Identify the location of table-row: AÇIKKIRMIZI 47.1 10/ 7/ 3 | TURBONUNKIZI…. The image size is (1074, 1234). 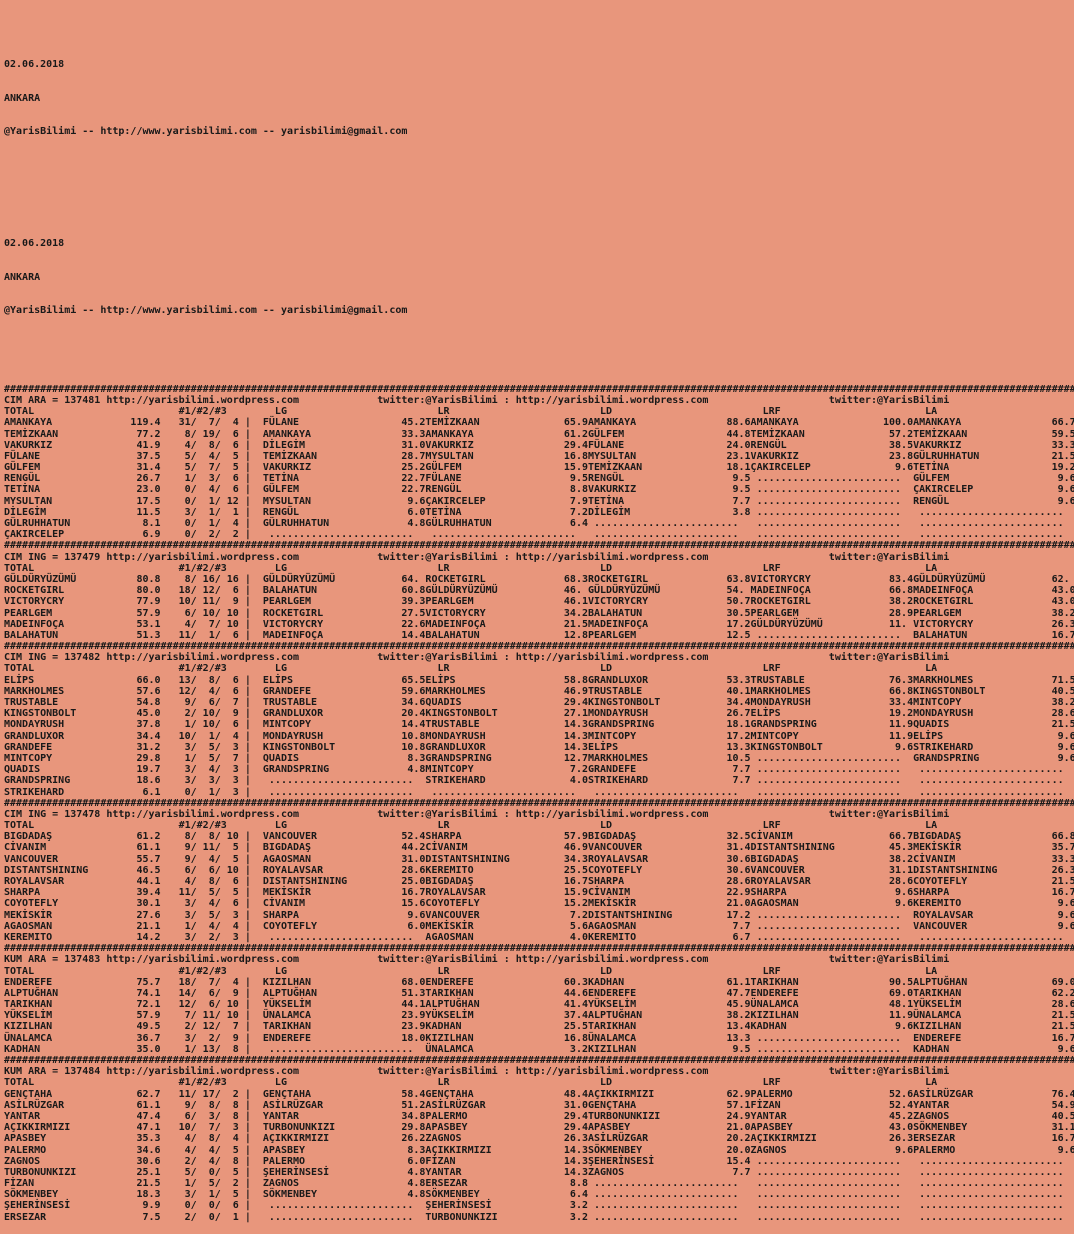
(539, 1128).